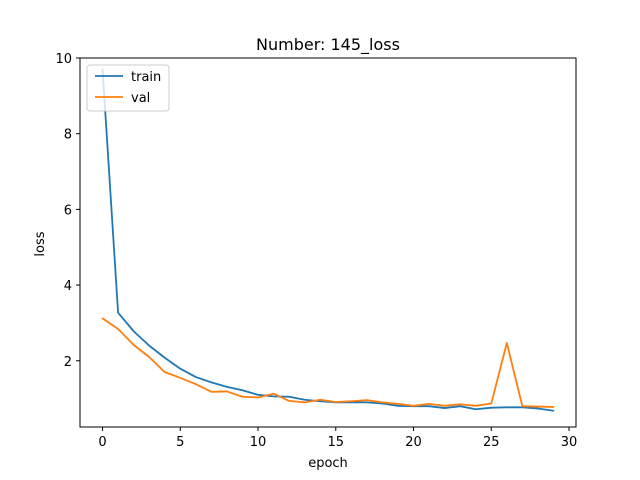 The width and height of the screenshot is (640, 480). I want to click on y-tick-label-4: 4, so click(68, 286).